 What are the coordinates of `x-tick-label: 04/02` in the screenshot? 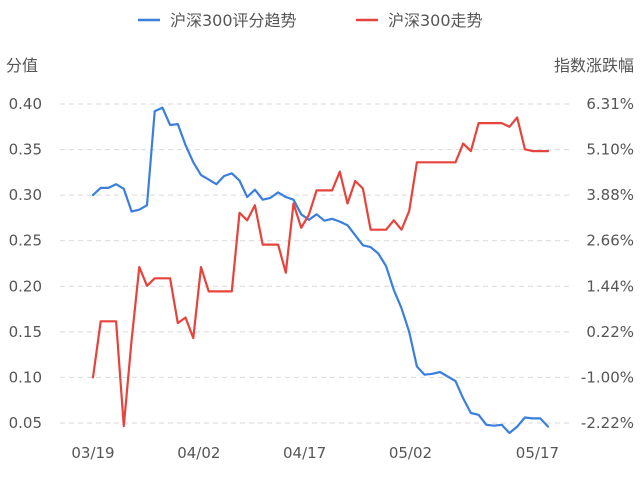 It's located at (198, 453).